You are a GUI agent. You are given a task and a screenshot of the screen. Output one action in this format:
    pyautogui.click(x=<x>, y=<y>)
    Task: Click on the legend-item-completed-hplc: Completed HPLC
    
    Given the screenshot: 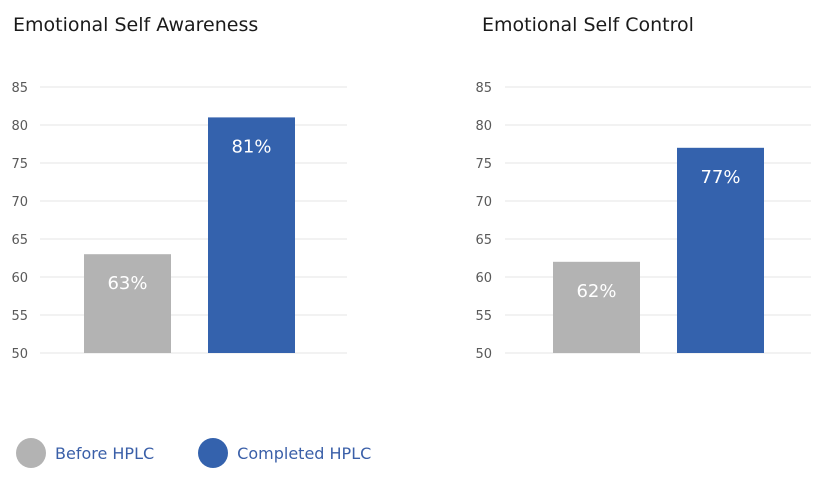 What is the action you would take?
    pyautogui.click(x=284, y=453)
    